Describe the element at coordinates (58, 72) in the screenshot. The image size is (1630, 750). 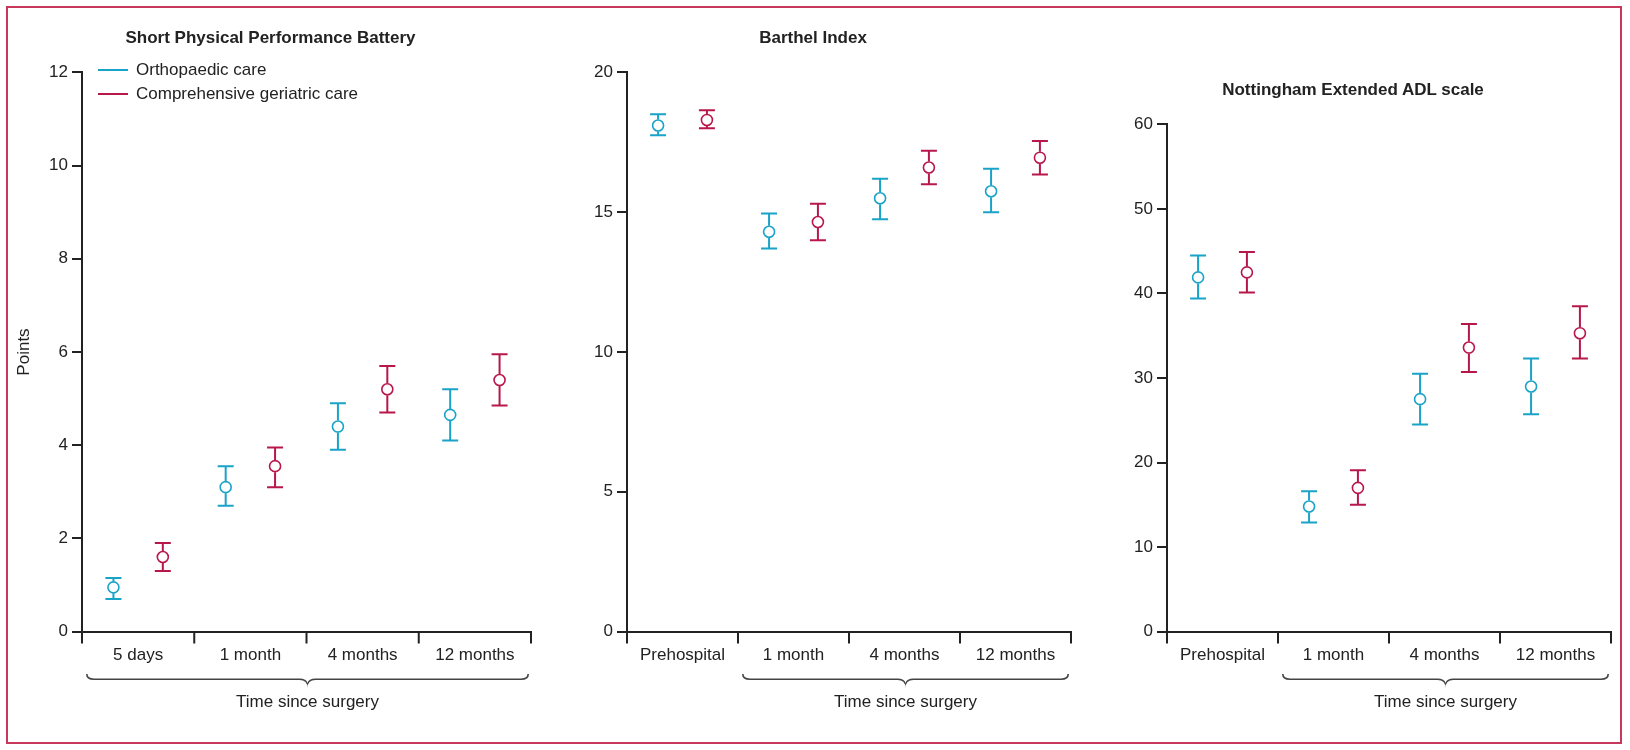
I see `y-tick-label: 12` at that location.